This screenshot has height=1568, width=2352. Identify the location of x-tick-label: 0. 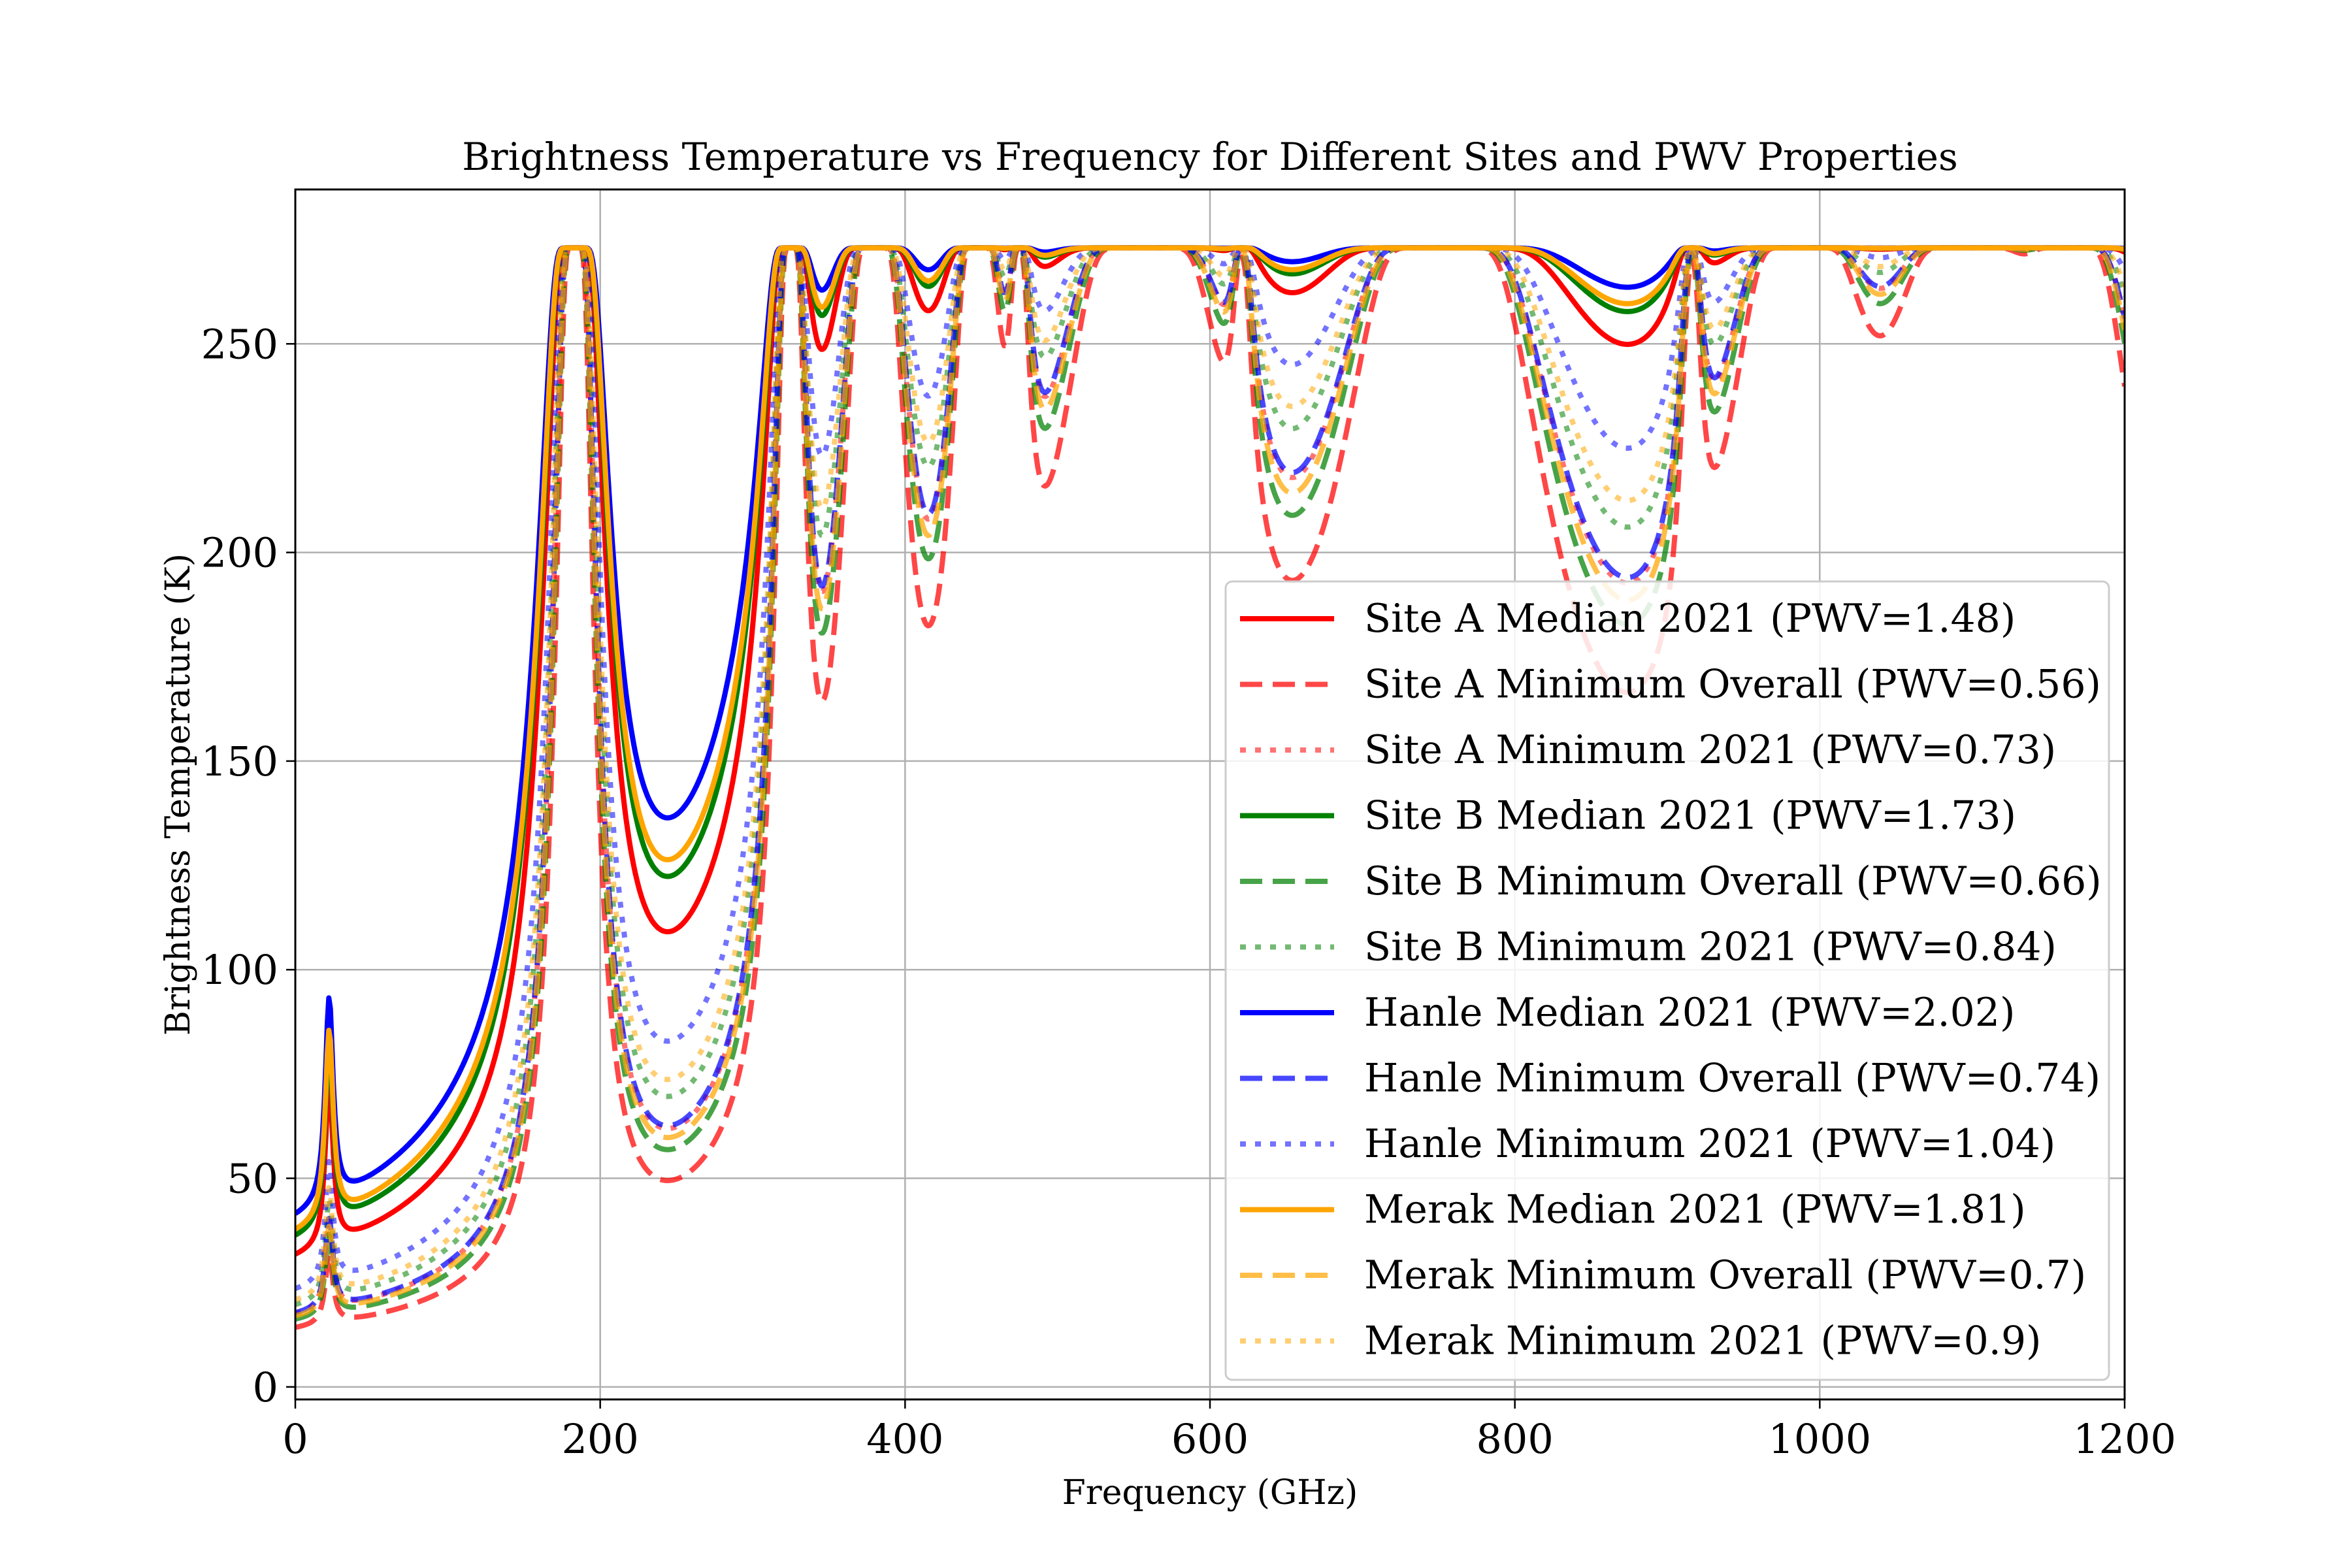
(295, 1439).